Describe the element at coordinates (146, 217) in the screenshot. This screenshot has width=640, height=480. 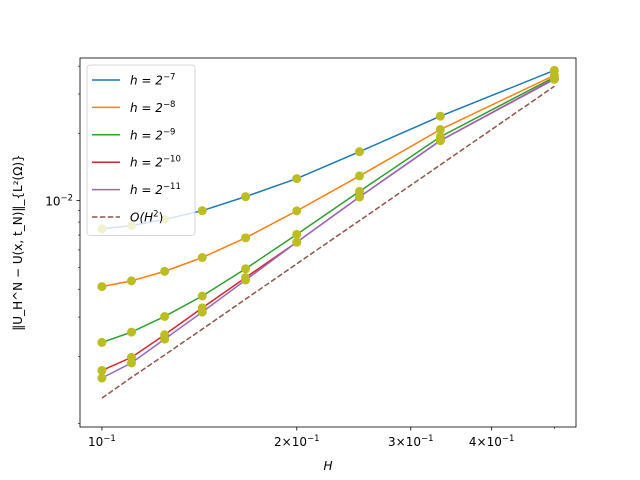
I see `legend-entry: O(H2)` at that location.